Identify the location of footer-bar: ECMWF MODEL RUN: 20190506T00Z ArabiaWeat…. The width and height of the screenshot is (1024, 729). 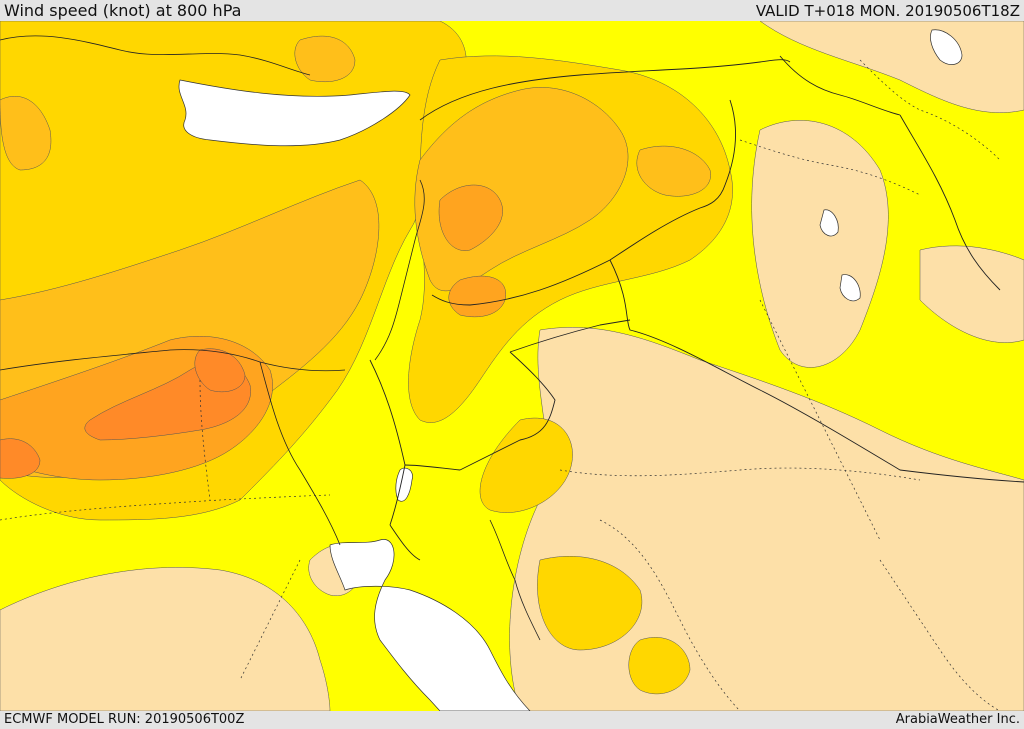
(512, 720).